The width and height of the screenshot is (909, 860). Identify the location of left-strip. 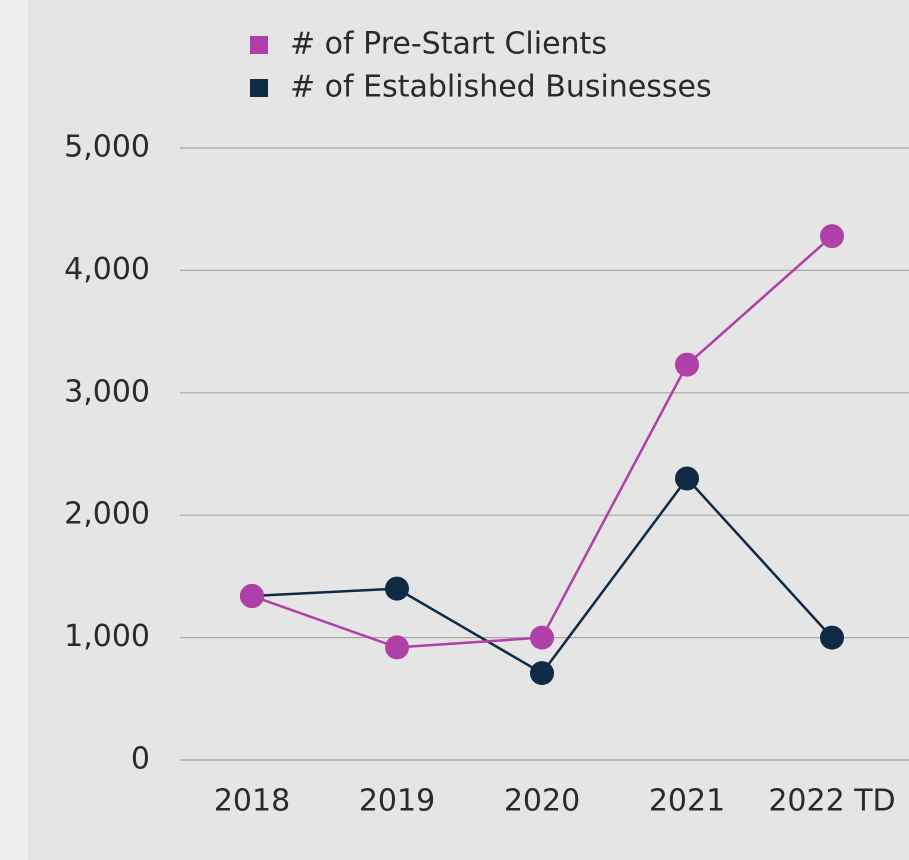
(14, 430).